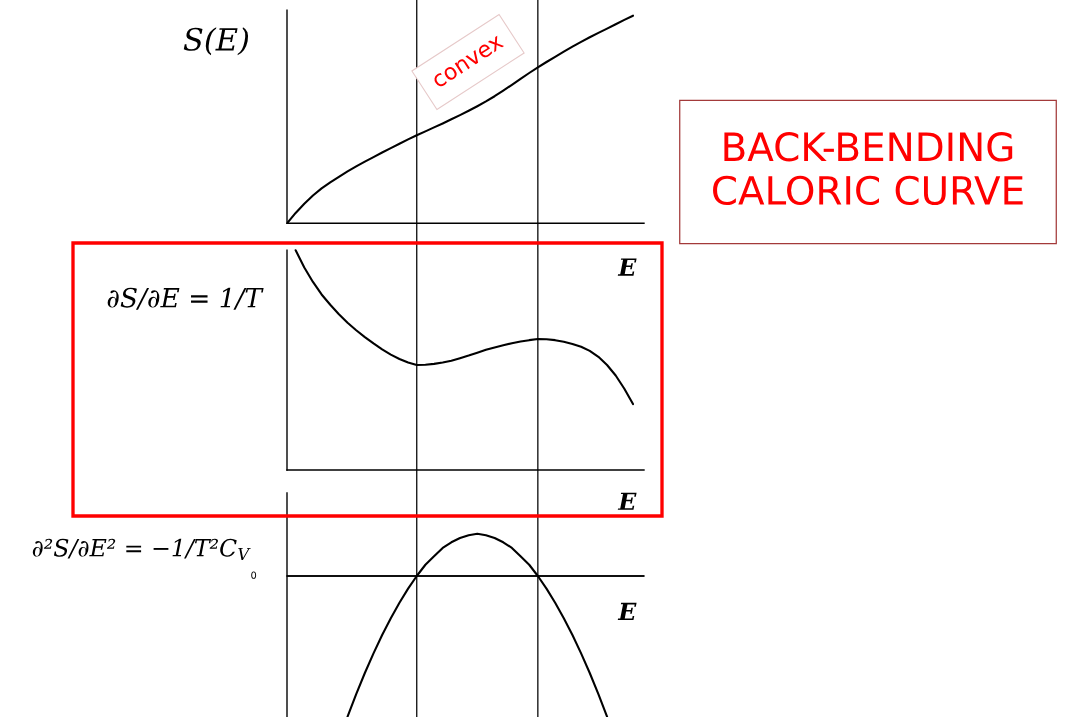 This screenshot has height=717, width=1076. I want to click on y-axis-title: ∂²S/∂E² = −1/T²C$_{V}$, so click(141, 549).